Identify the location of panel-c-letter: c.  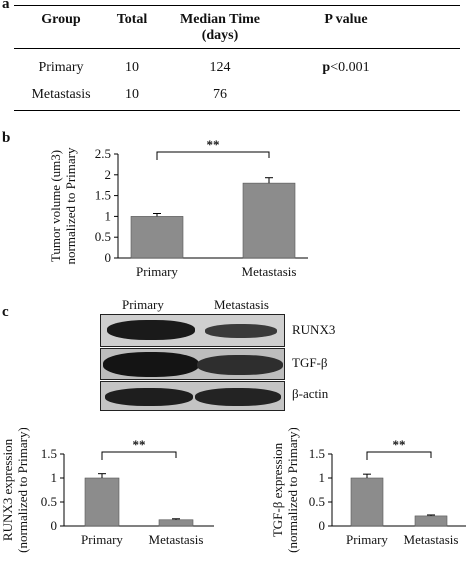
(5, 312).